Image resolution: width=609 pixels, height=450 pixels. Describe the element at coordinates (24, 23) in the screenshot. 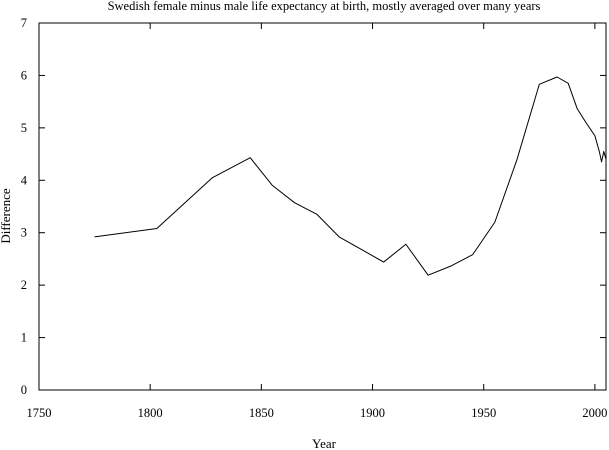

I see `y-tick-label: 7` at that location.